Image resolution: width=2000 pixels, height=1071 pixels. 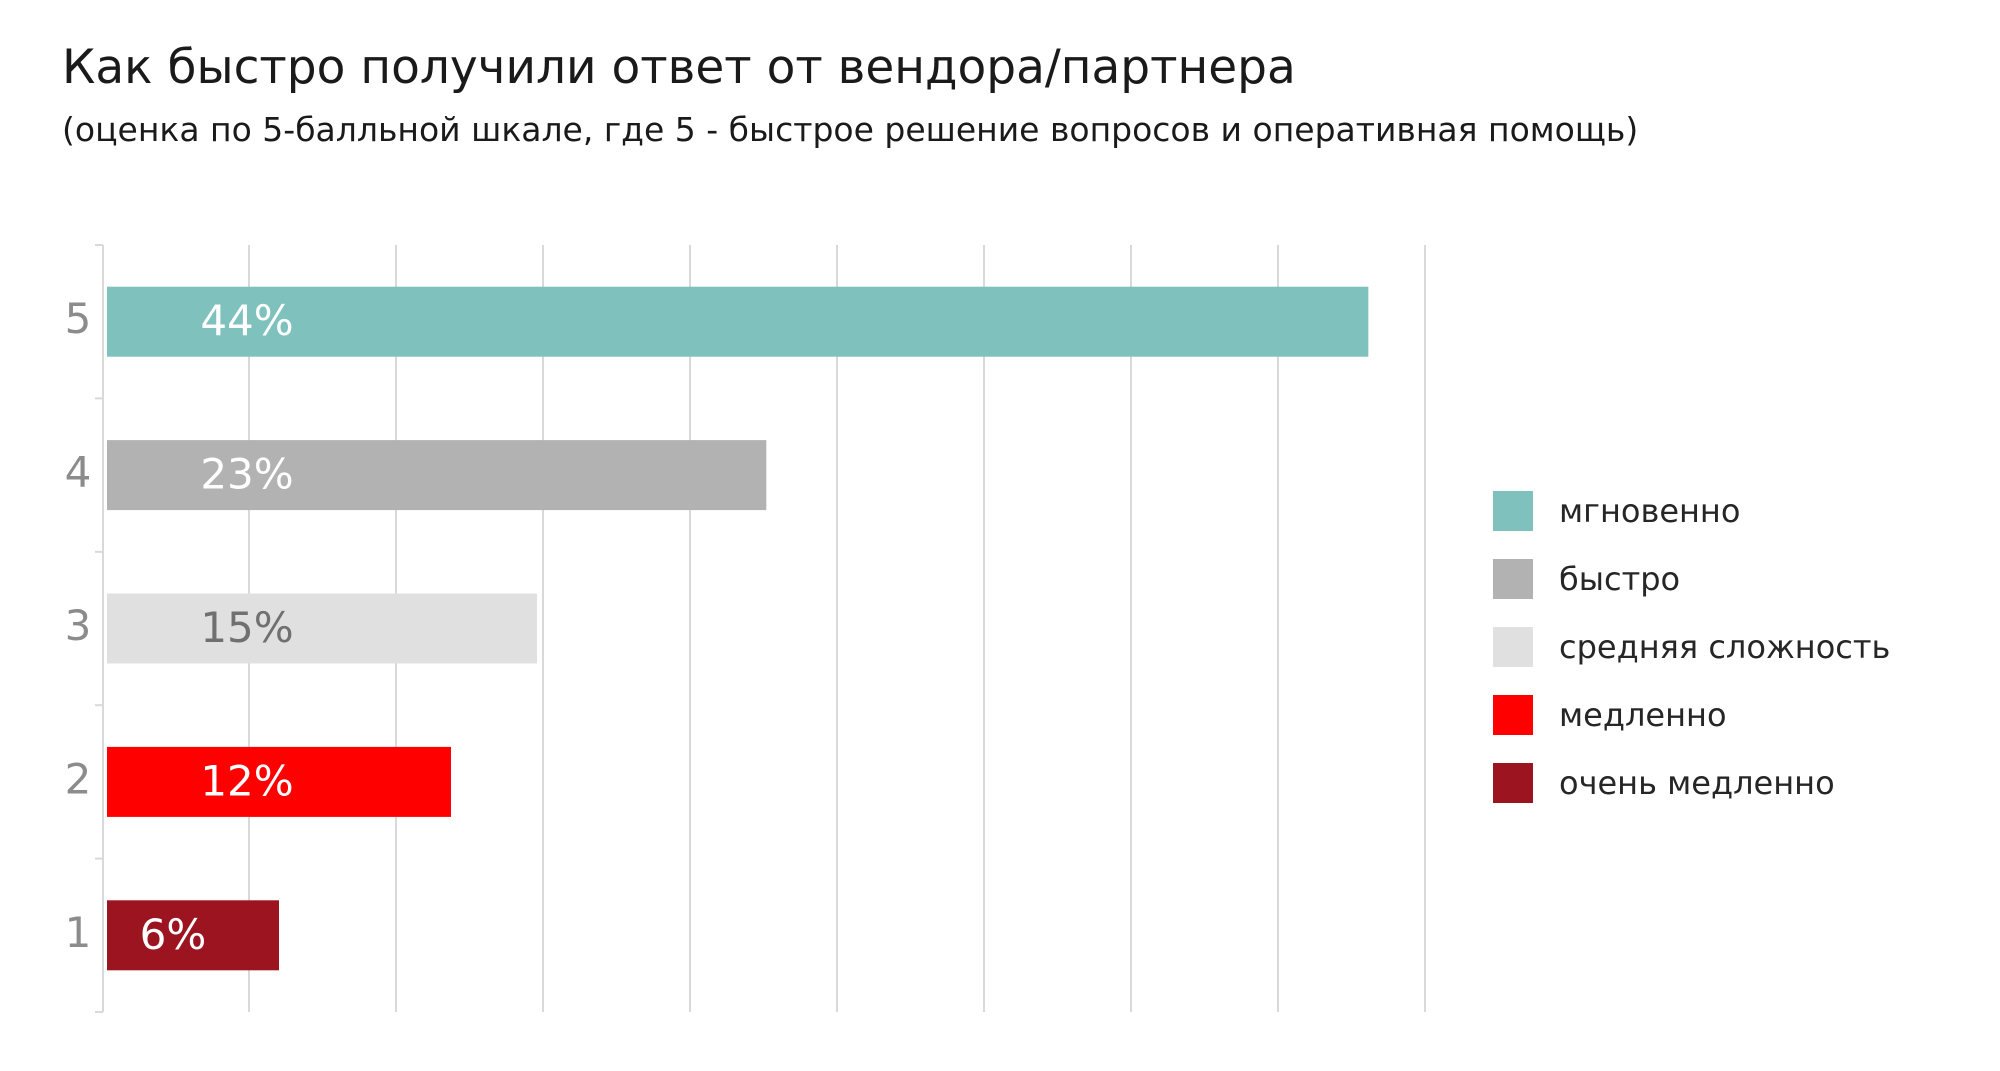 I want to click on legend-item-very-slow: очень медленно, so click(x=1691, y=783).